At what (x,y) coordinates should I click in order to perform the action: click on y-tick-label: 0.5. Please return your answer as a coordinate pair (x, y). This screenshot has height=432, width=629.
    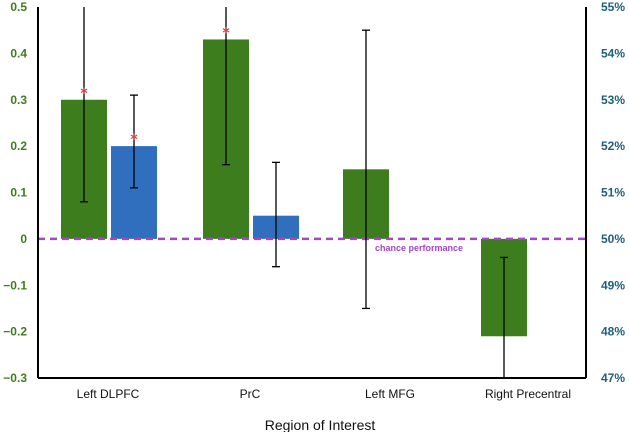
    Looking at the image, I should click on (18, 7).